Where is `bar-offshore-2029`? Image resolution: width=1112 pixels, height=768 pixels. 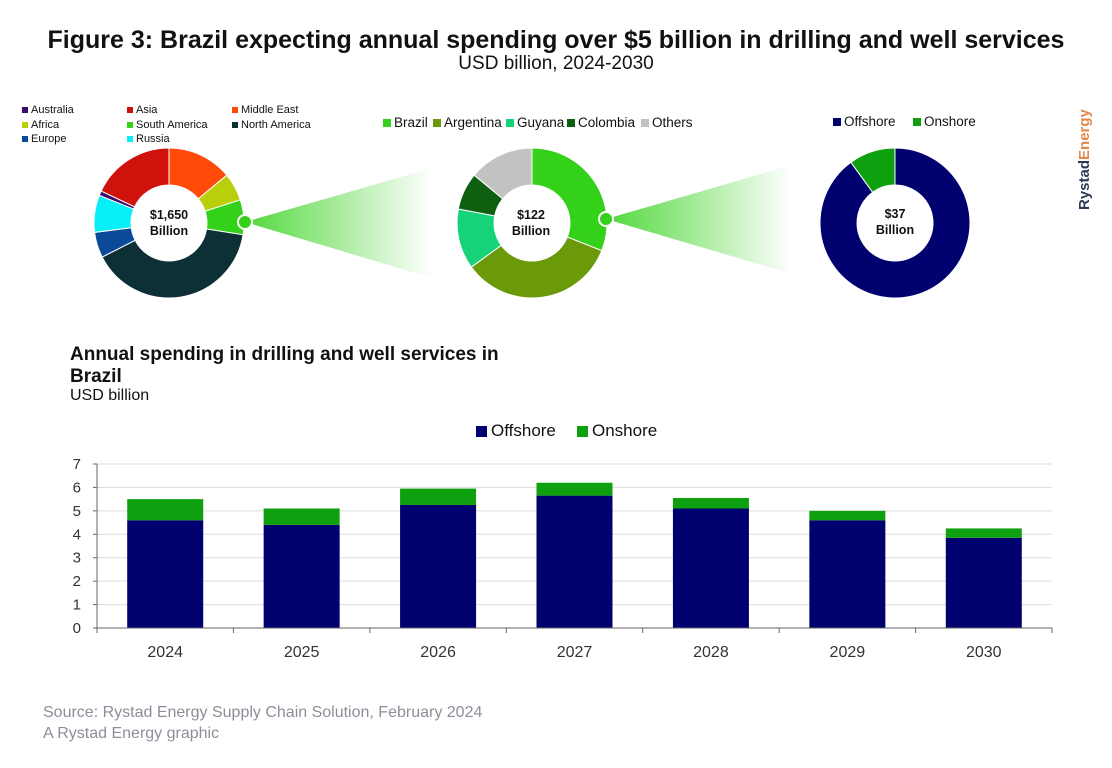
bar-offshore-2029 is located at coordinates (847, 574).